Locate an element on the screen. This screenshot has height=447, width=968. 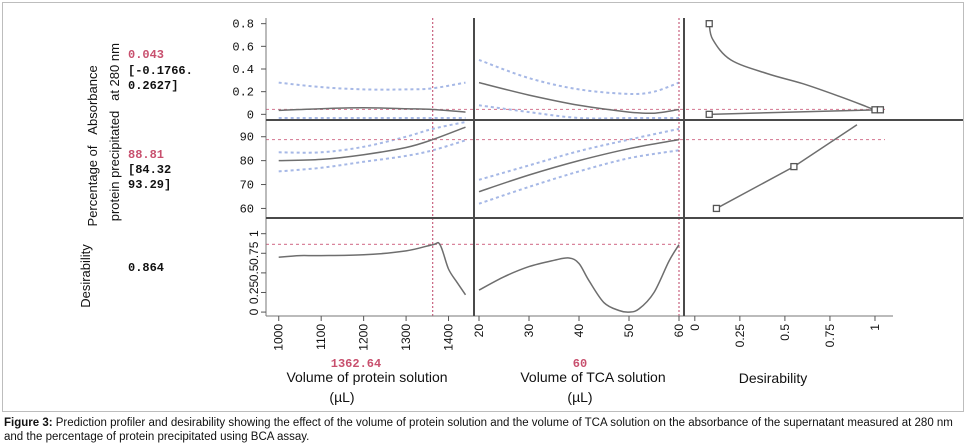
absorbance-protein-curve is located at coordinates (372, 110).